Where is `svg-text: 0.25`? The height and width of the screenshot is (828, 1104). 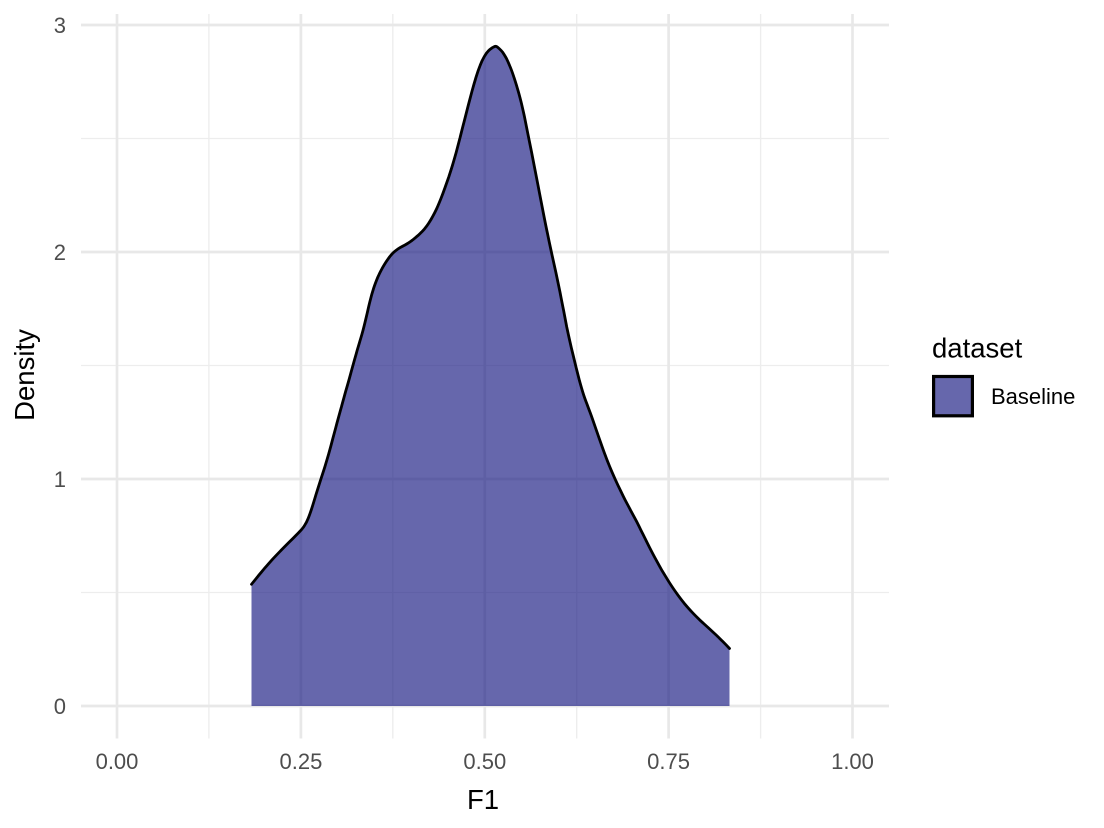
svg-text: 0.25 is located at coordinates (300, 761).